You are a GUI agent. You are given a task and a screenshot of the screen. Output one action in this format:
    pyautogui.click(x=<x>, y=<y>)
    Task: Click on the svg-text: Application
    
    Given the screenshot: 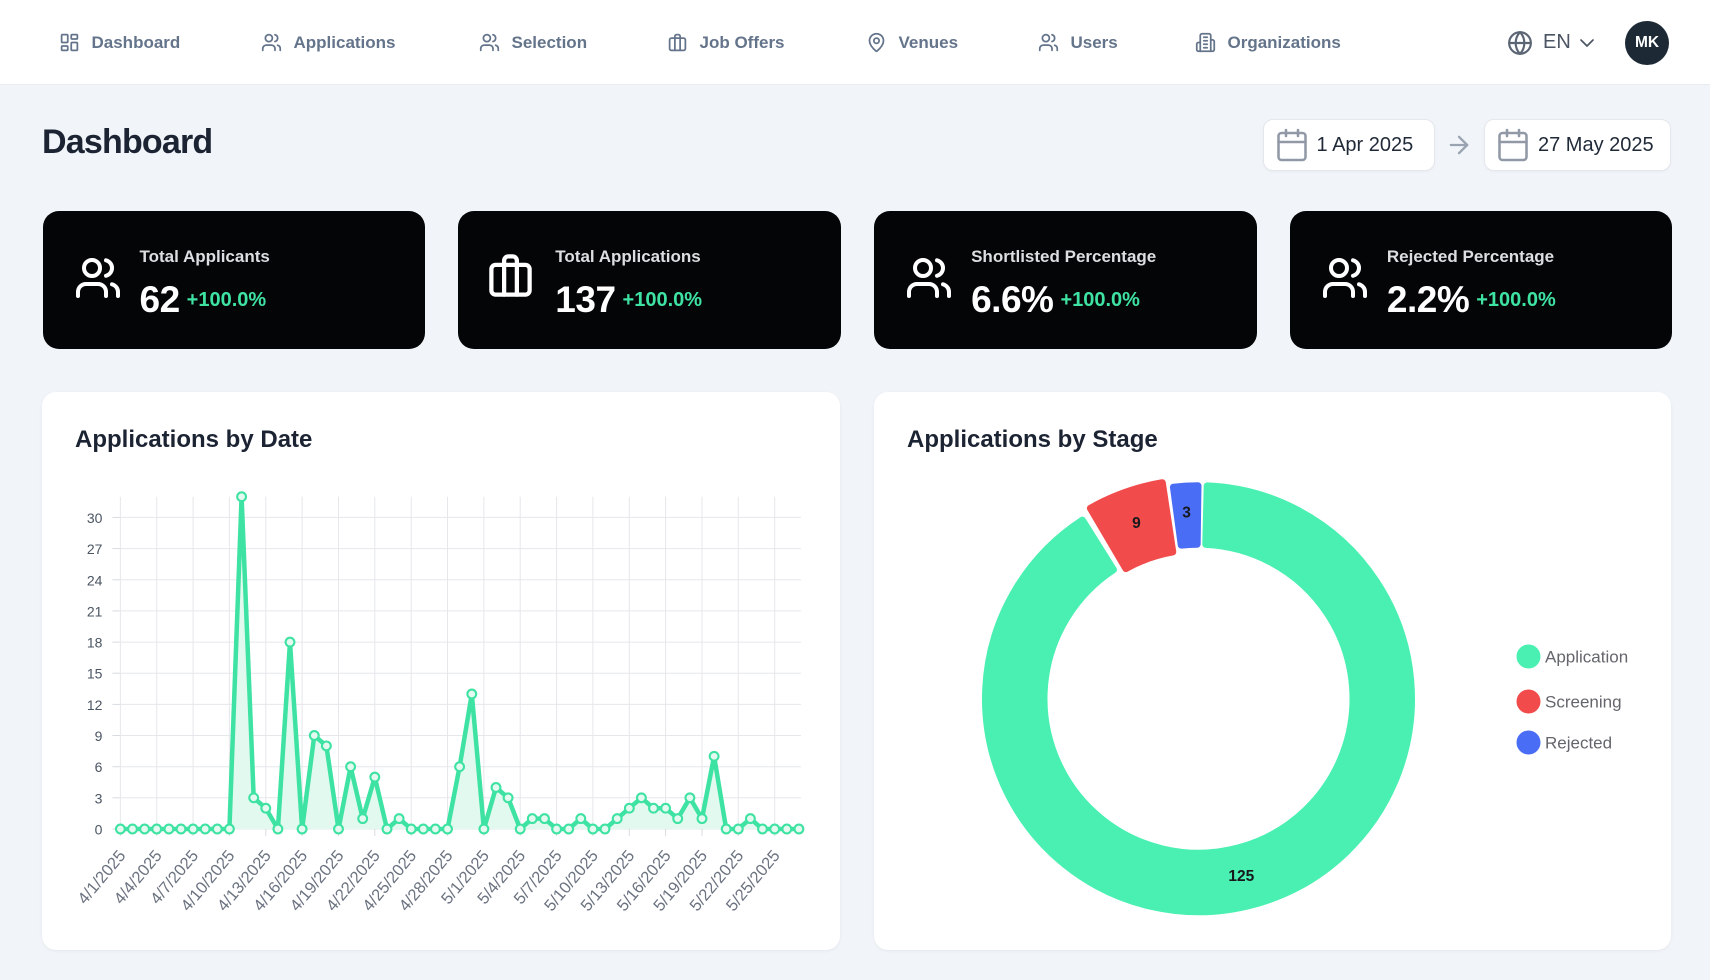 What is the action you would take?
    pyautogui.click(x=1586, y=657)
    